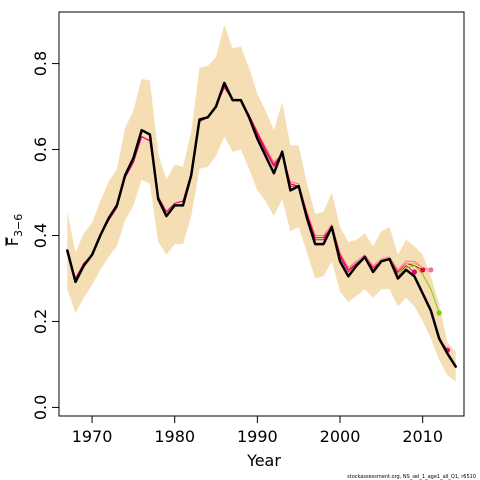 The height and width of the screenshot is (480, 480). I want to click on x-tick-label: 2000, so click(340, 436).